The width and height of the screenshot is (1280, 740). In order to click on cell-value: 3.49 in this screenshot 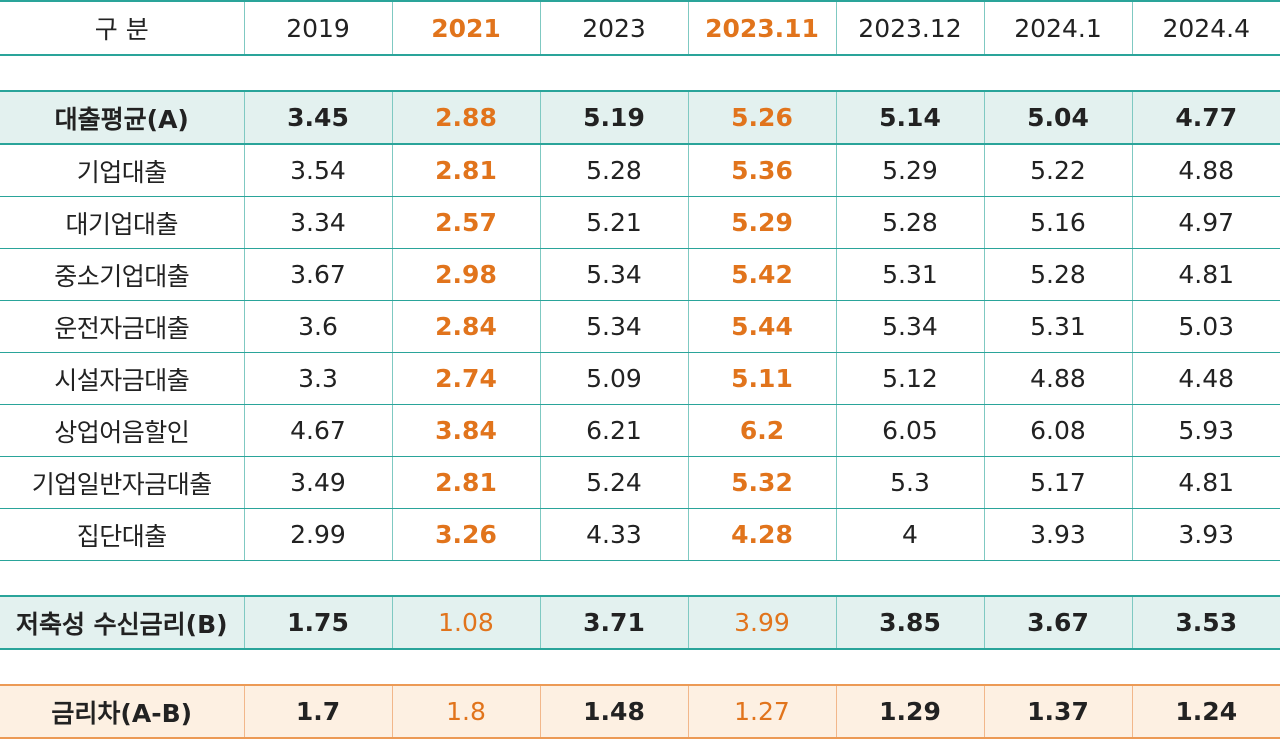, I will do `click(318, 482)`.